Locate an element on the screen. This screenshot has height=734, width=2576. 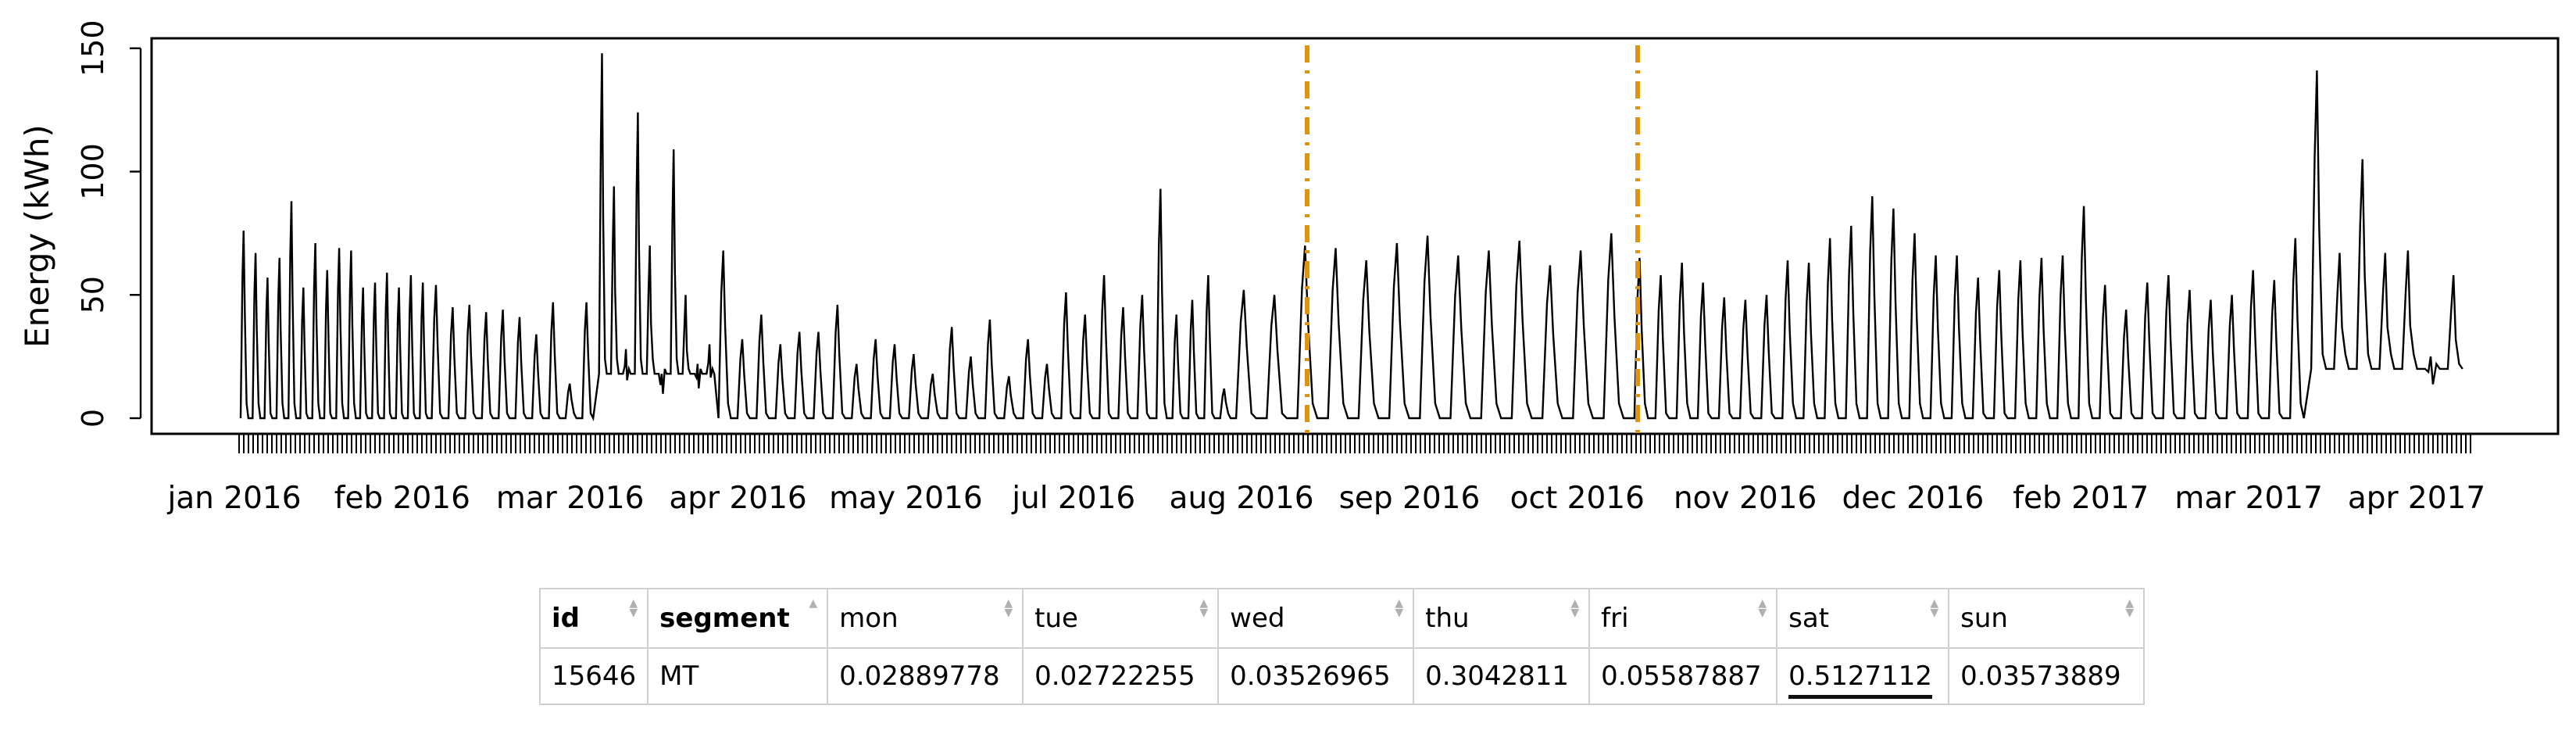
y-axis-label: Energy (kWh) is located at coordinates (37, 236).